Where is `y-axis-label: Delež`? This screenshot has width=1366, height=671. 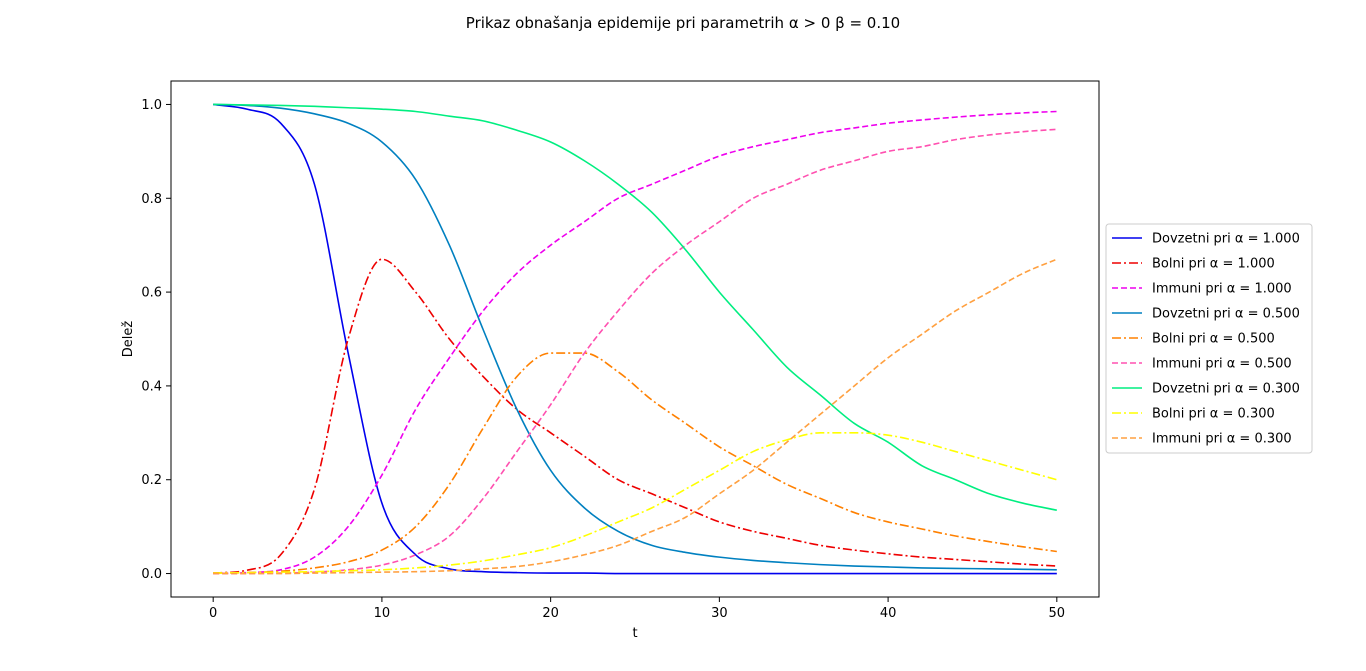 y-axis-label: Delež is located at coordinates (128, 339).